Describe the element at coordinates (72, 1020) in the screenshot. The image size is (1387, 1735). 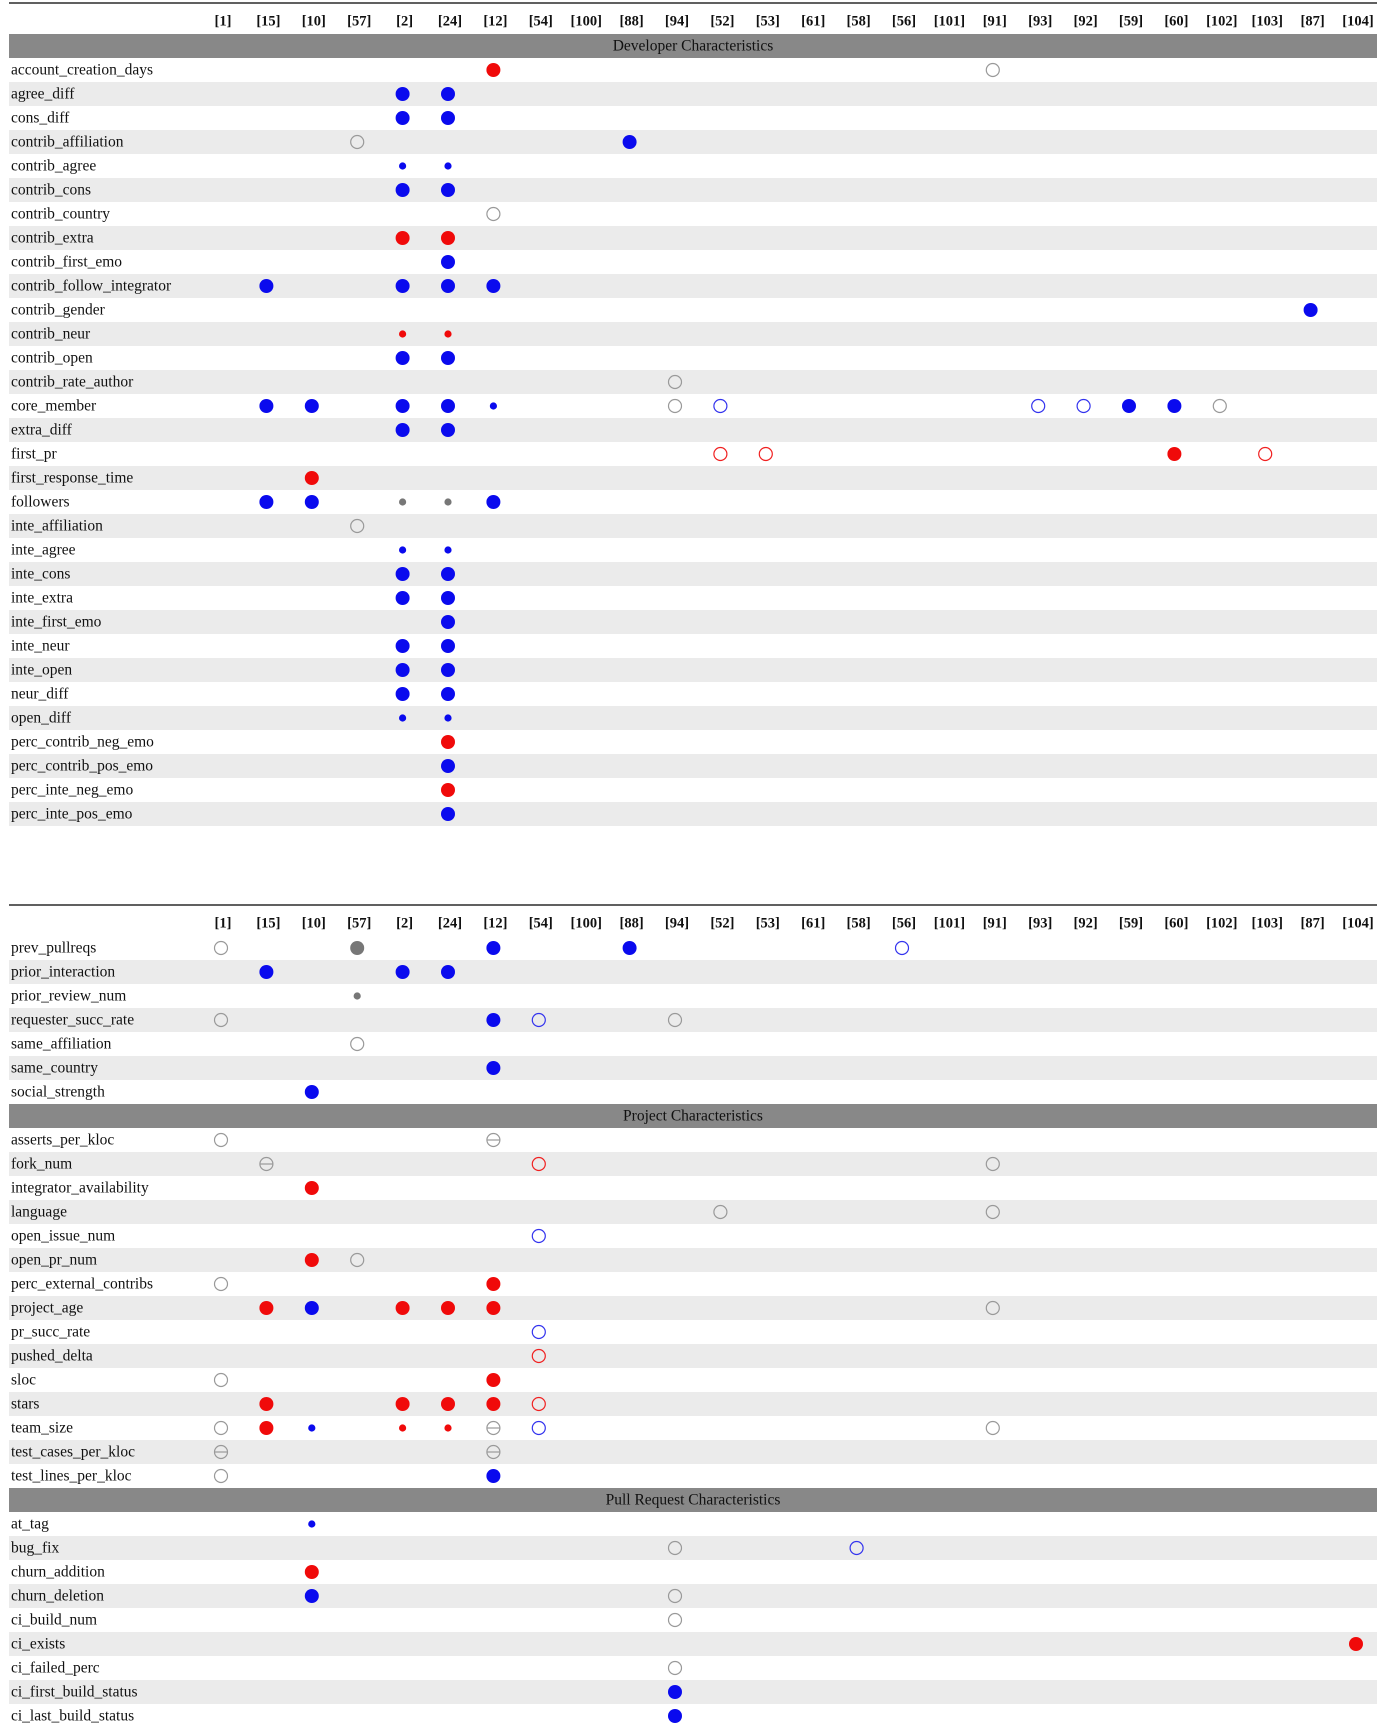
I see `row-label: requester_succ_rate` at that location.